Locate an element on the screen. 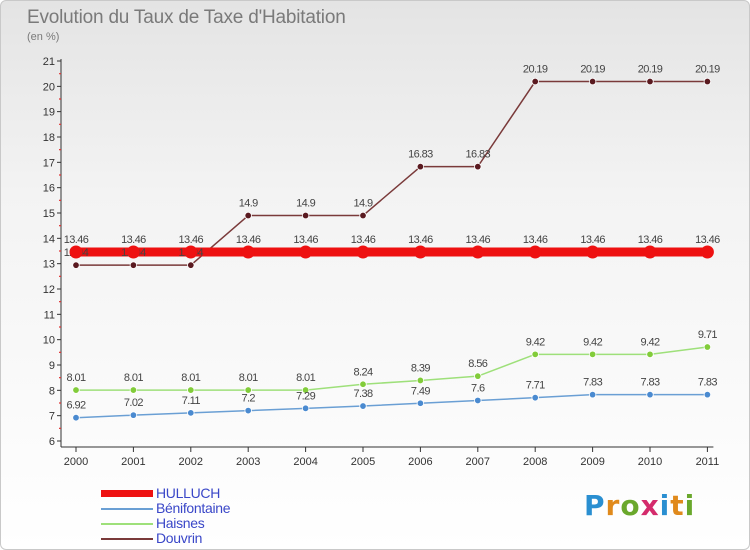 This screenshot has width=750, height=550. x-tick-label: 2005 is located at coordinates (363, 462).